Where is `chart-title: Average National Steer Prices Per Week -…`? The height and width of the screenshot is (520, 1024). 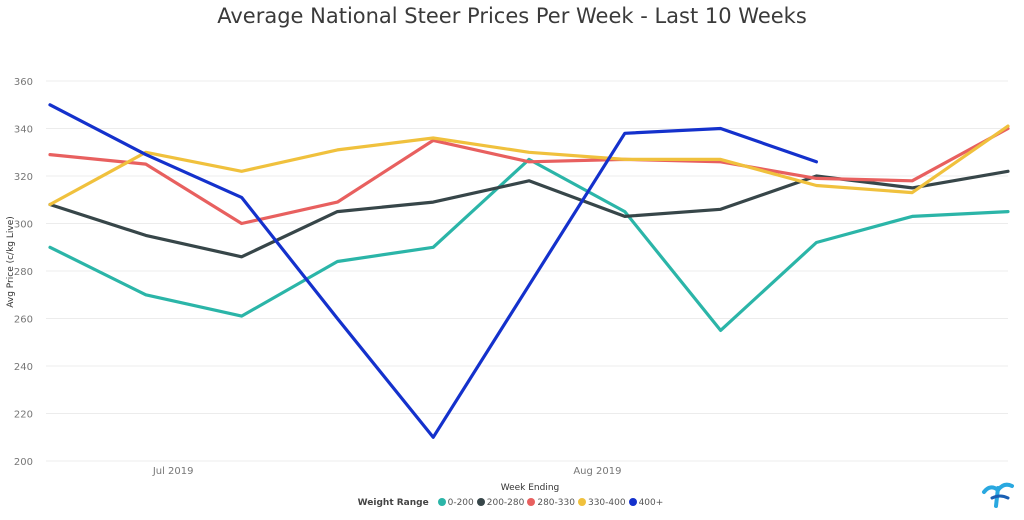 chart-title: Average National Steer Prices Per Week -… is located at coordinates (512, 16).